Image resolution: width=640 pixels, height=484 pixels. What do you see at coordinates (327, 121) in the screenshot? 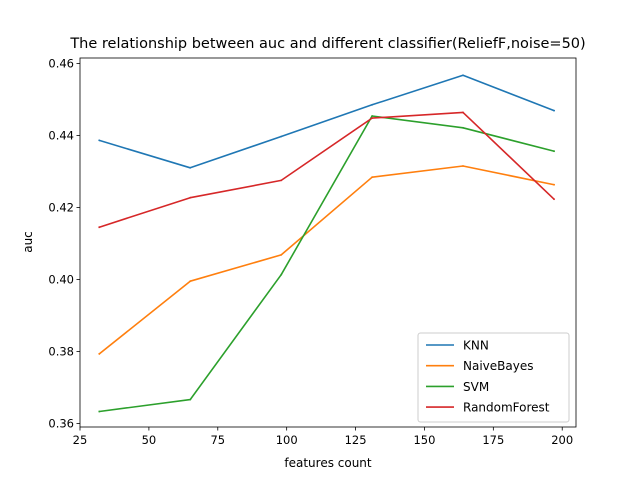
I see `series-line-knn` at bounding box center [327, 121].